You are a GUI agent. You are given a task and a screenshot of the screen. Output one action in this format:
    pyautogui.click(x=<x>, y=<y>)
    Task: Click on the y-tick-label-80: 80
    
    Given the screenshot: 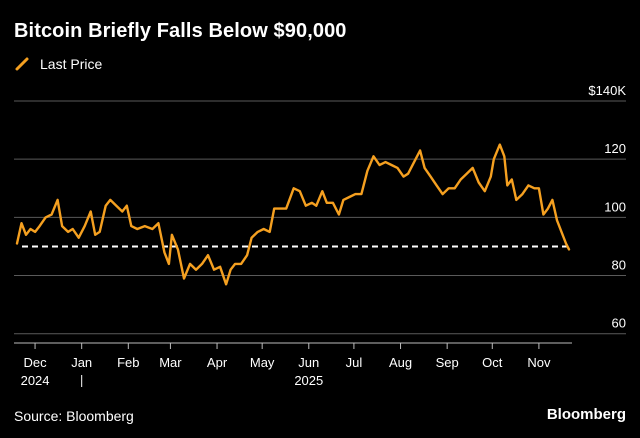 What is the action you would take?
    pyautogui.click(x=619, y=265)
    